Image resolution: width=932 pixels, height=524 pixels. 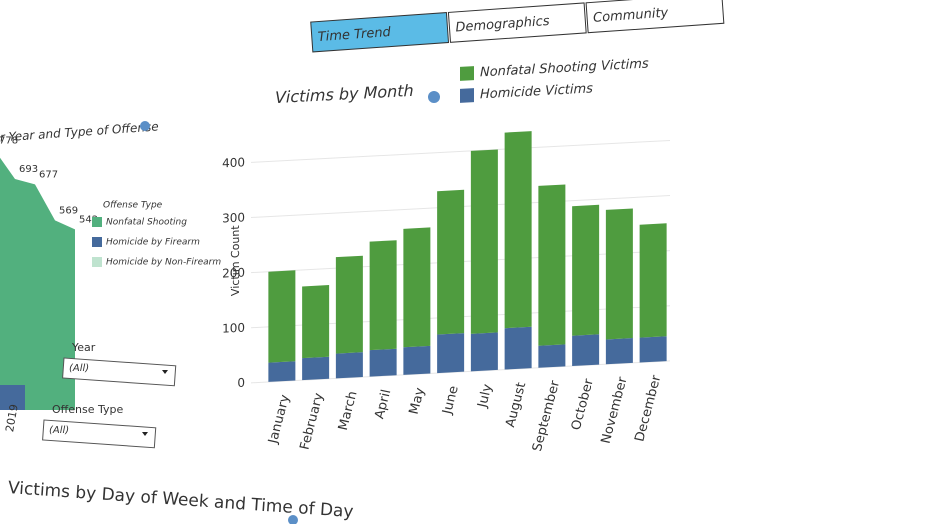 I want to click on legend-label: Homicide by Firearm, so click(x=153, y=243).